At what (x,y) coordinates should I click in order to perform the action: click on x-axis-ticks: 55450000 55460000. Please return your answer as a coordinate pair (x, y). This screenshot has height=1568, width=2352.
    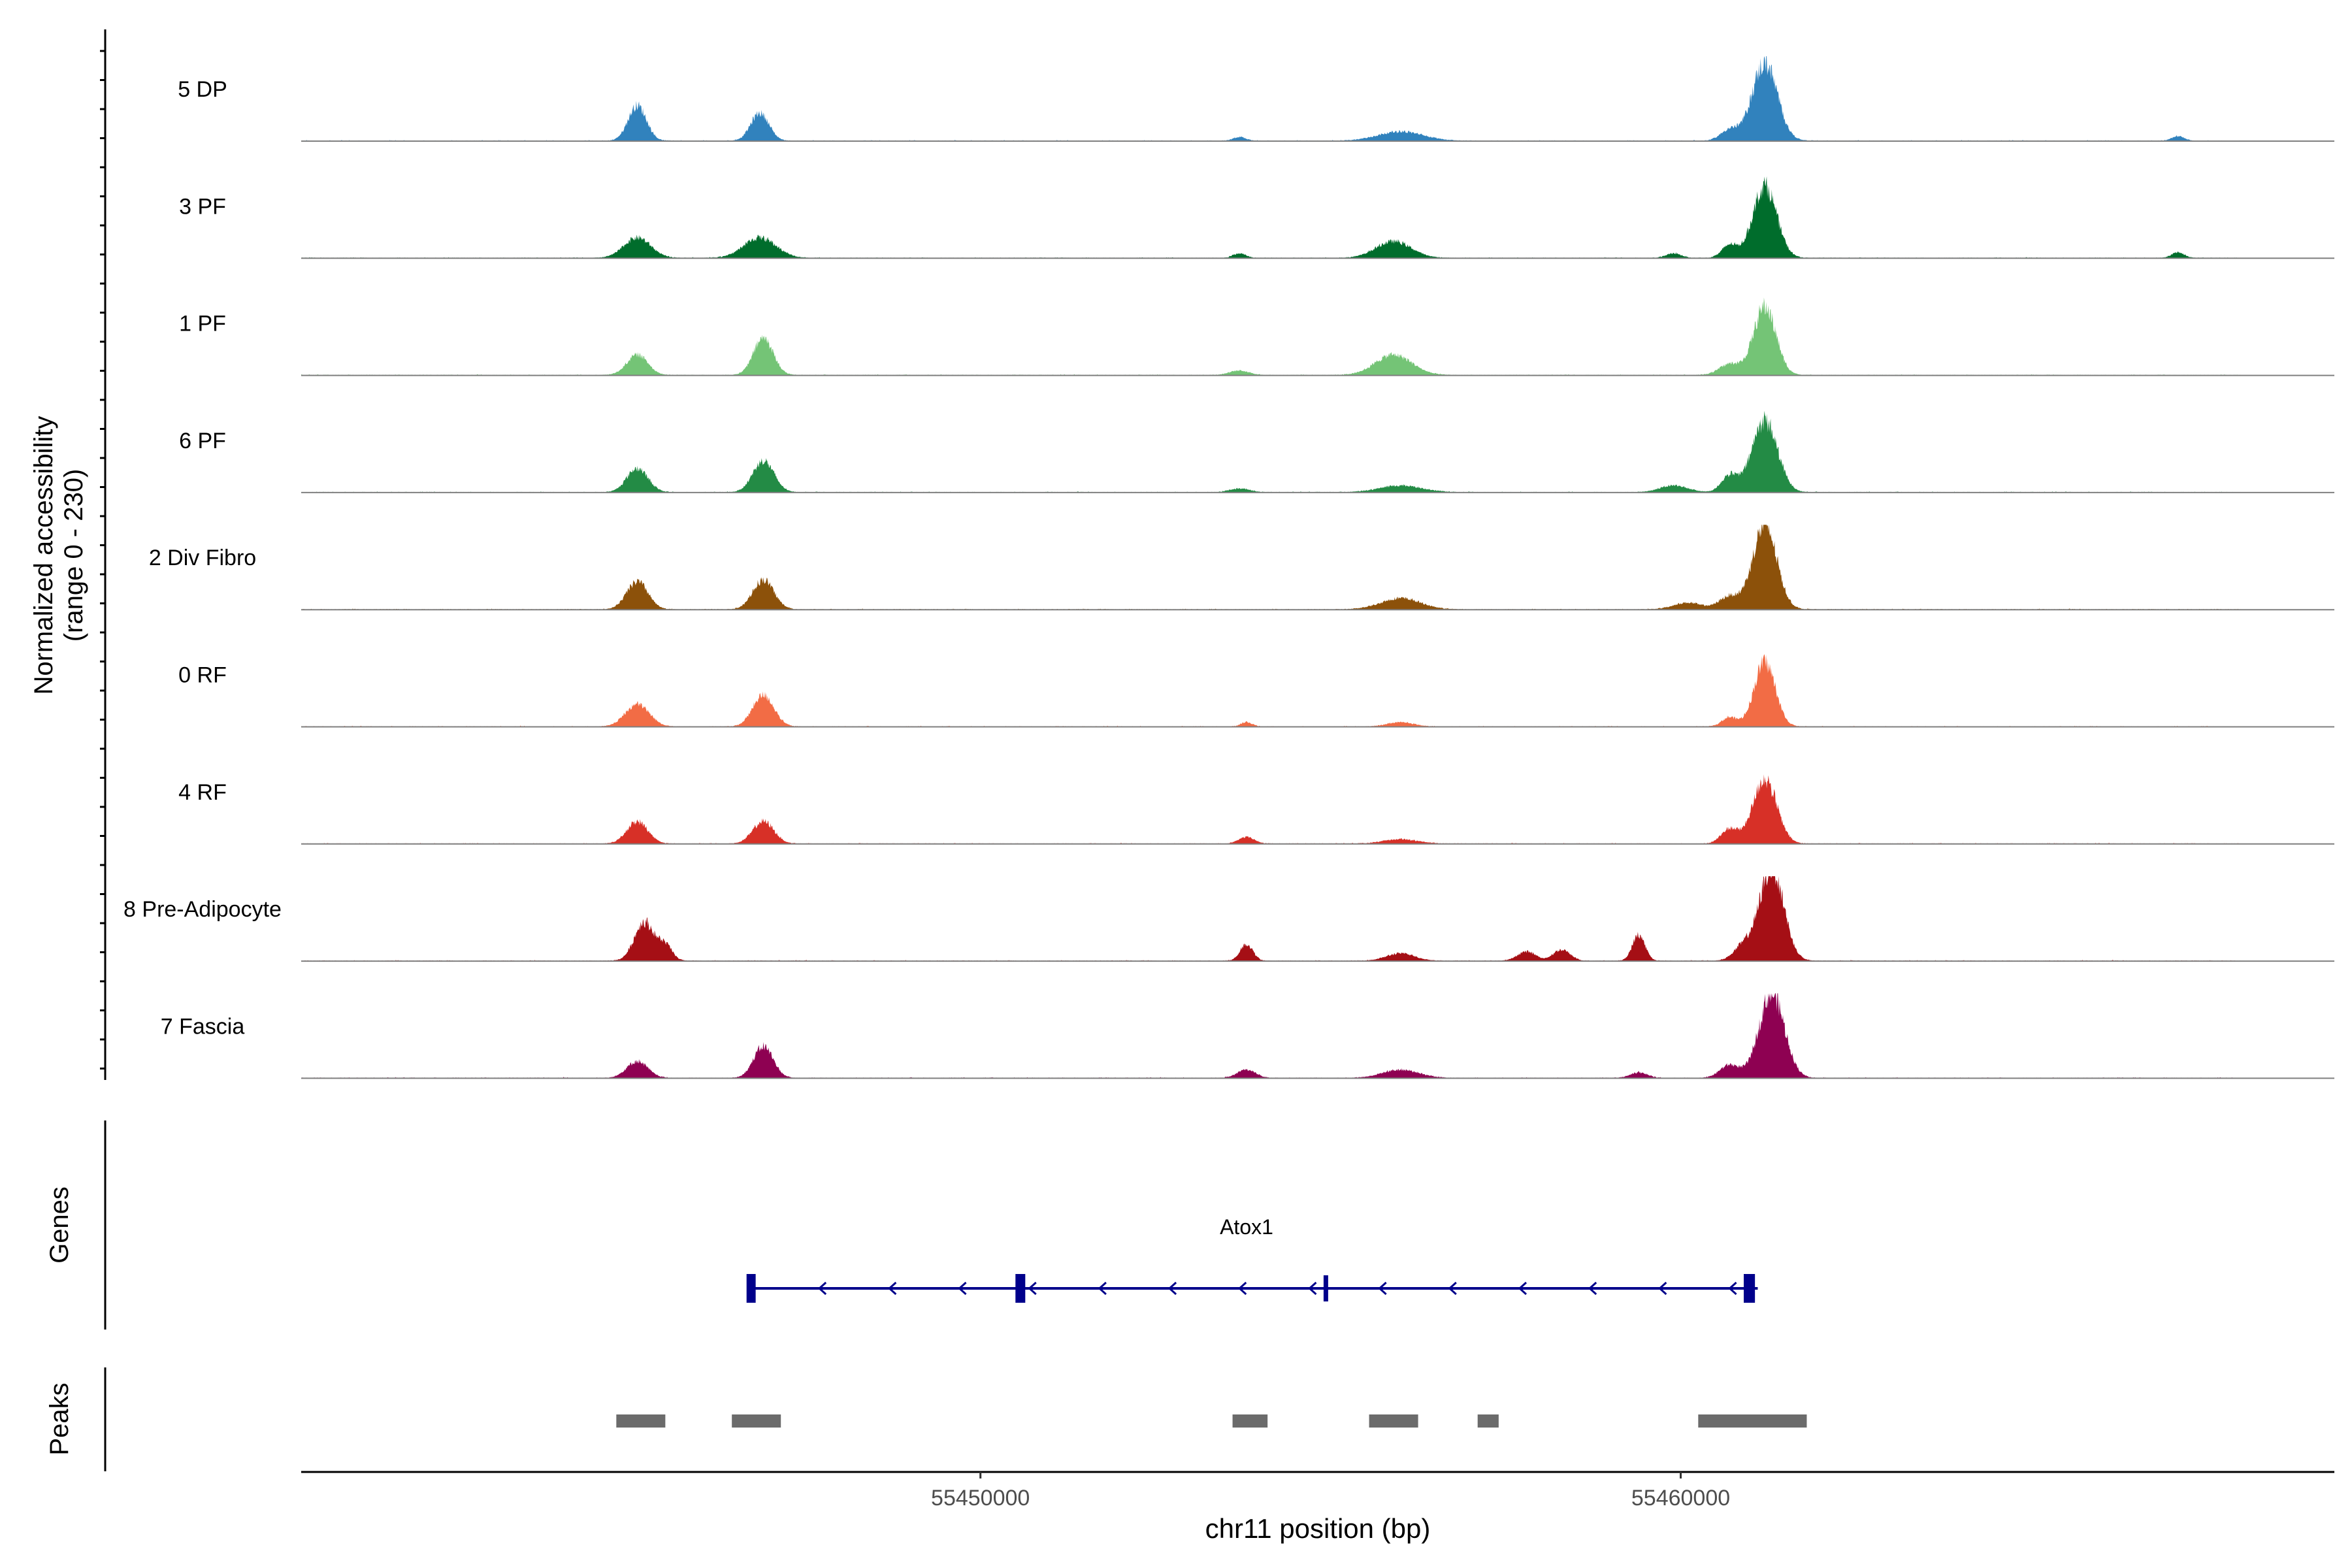
    Looking at the image, I should click on (1330, 1491).